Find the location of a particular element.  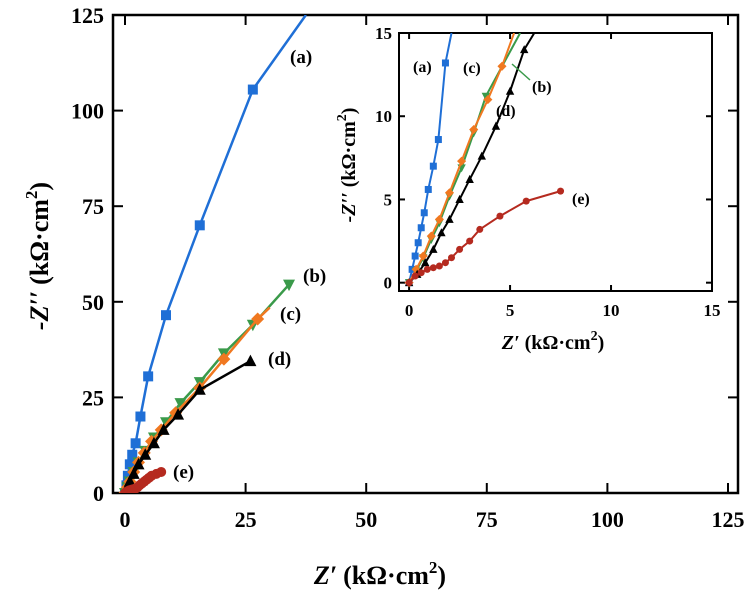

main-series-label-a: (a) is located at coordinates (301, 57).